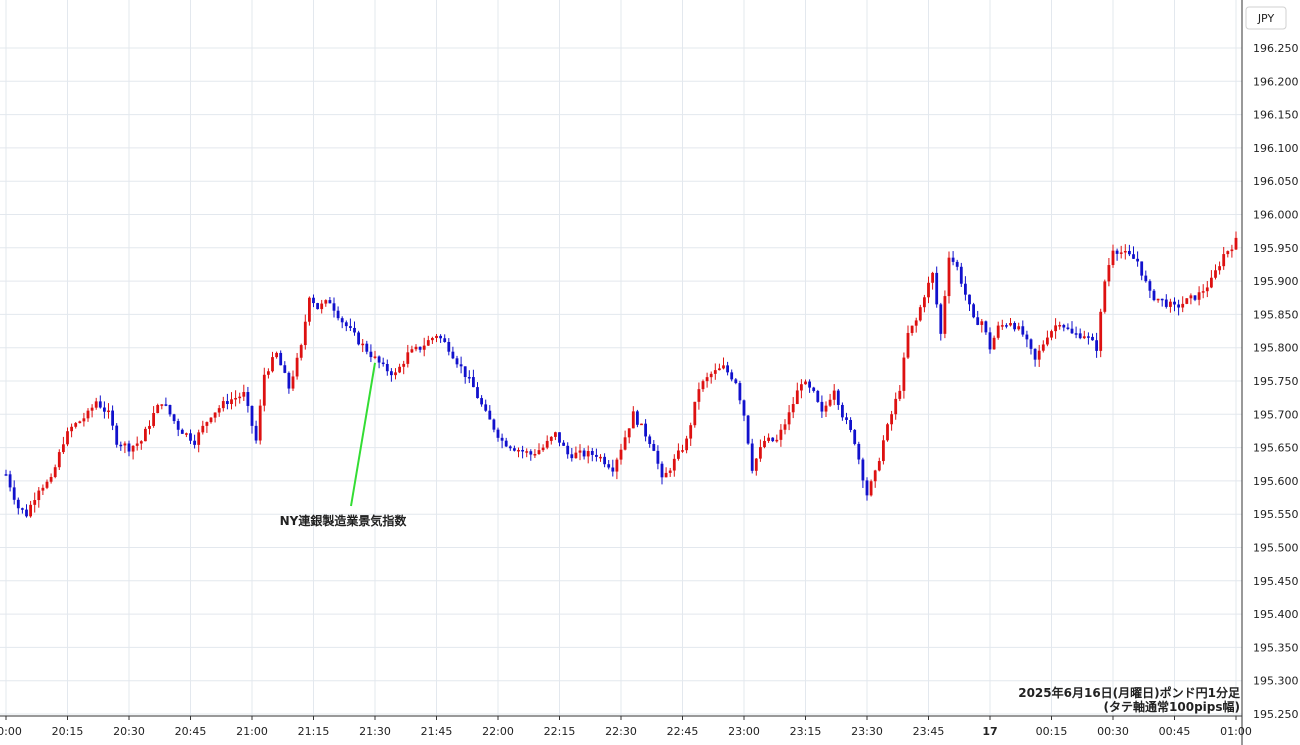  What do you see at coordinates (1276, 614) in the screenshot?
I see `price-tick-label: 195.400` at bounding box center [1276, 614].